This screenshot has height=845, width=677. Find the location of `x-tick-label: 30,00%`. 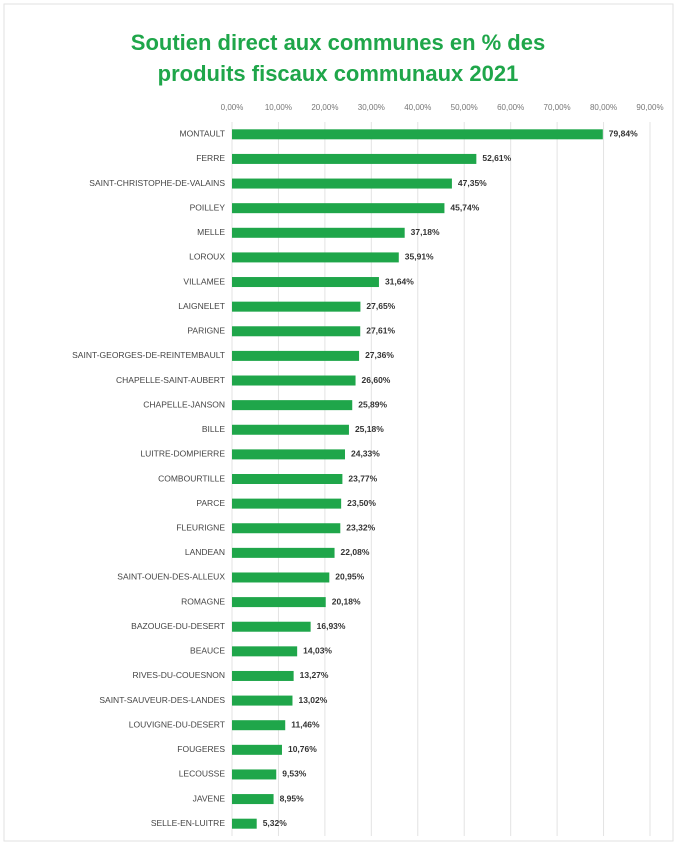

x-tick-label: 30,00% is located at coordinates (371, 107).